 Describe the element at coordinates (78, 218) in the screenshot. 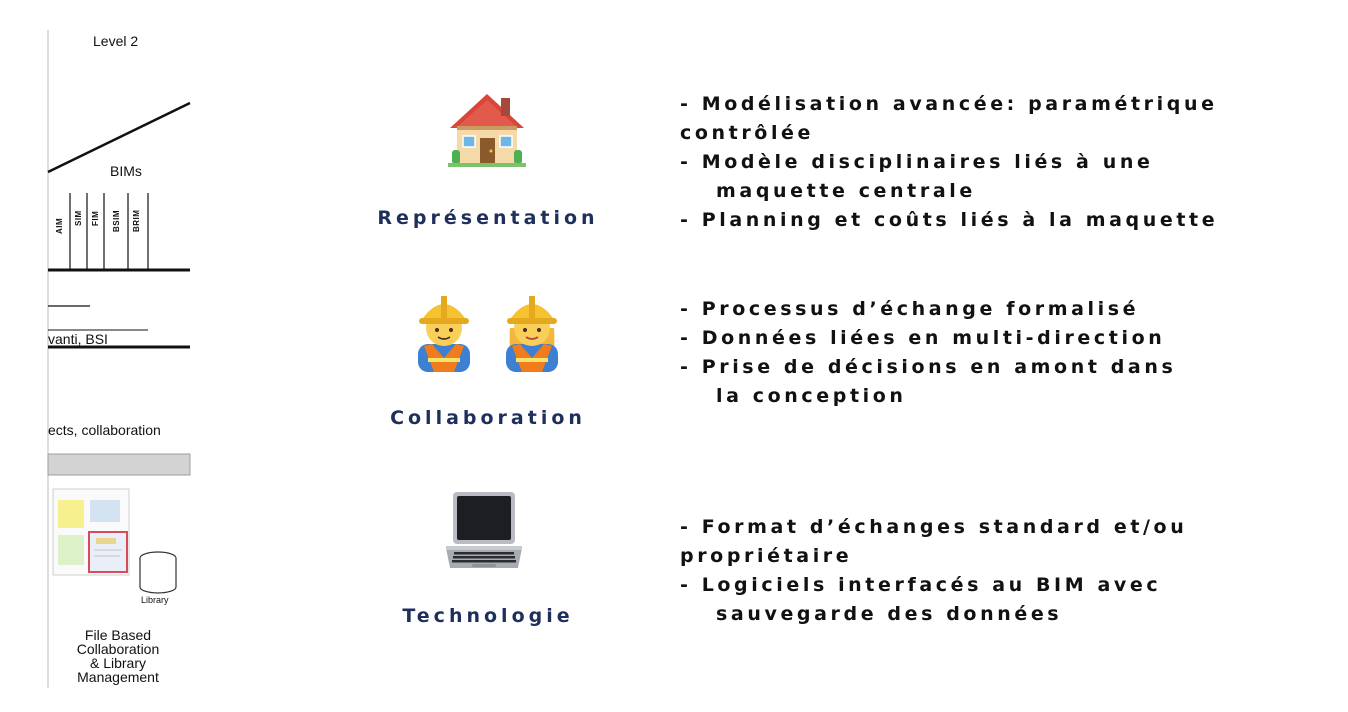

I see `bim-column-label: SIM` at that location.